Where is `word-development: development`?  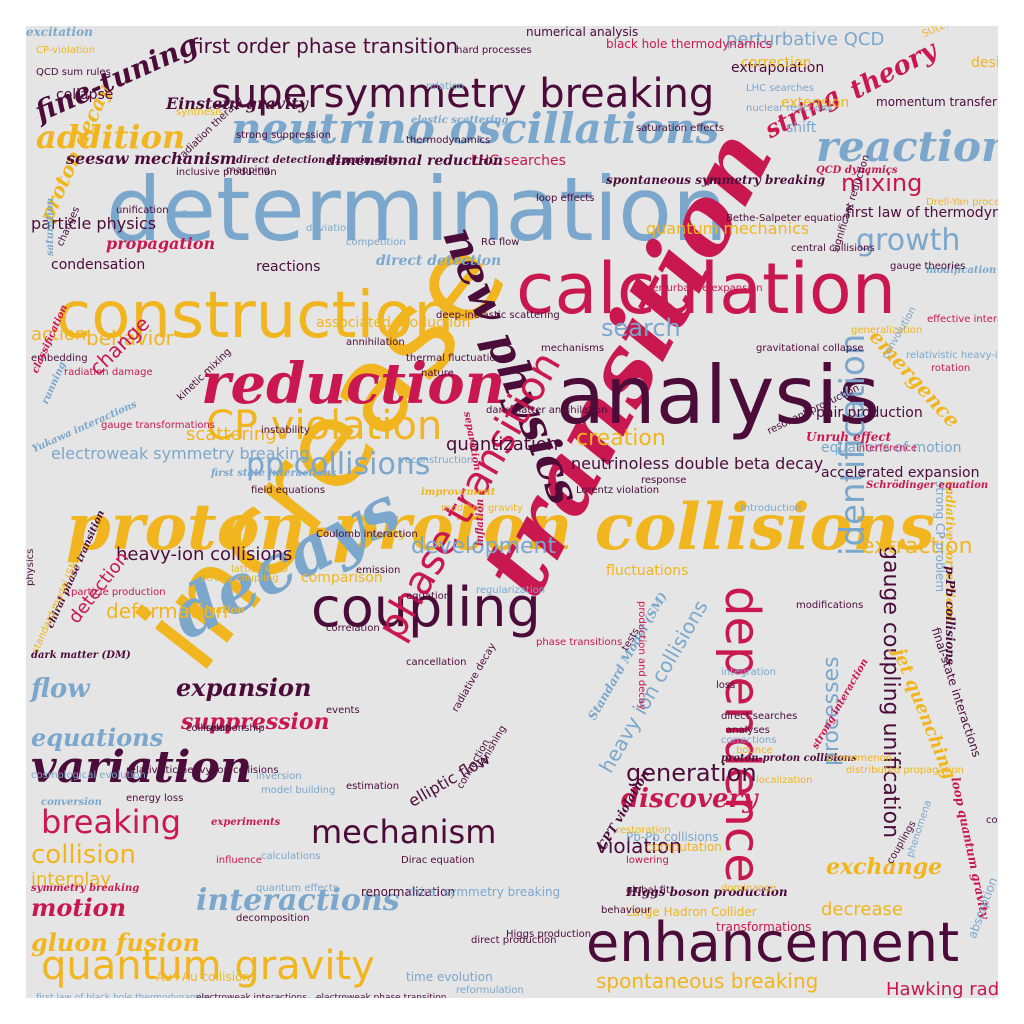 word-development: development is located at coordinates (484, 546).